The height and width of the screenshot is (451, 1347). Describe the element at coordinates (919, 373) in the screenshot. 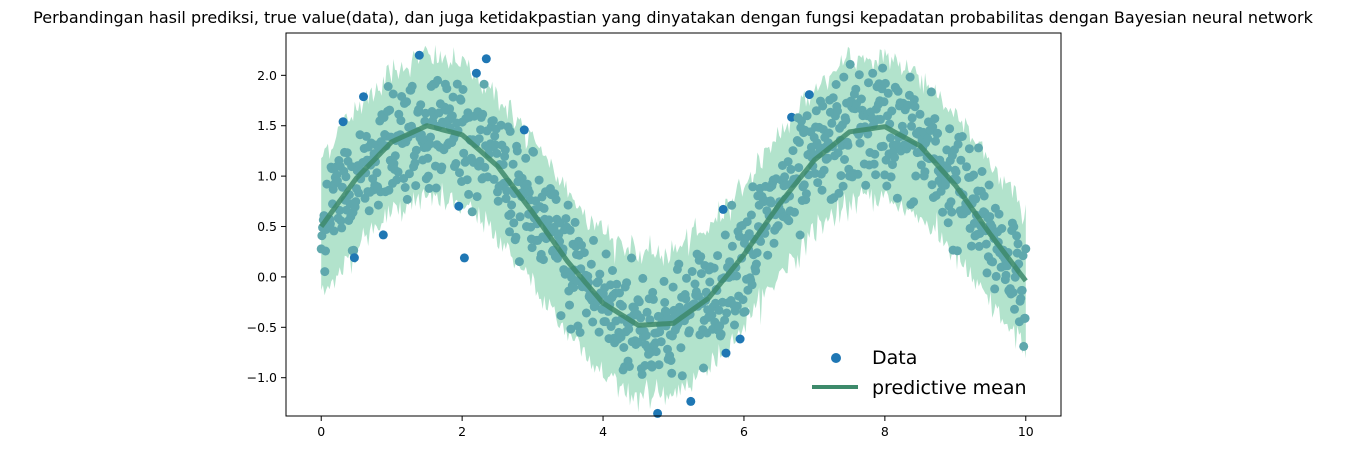

I see `legend: Data predictive mean` at that location.